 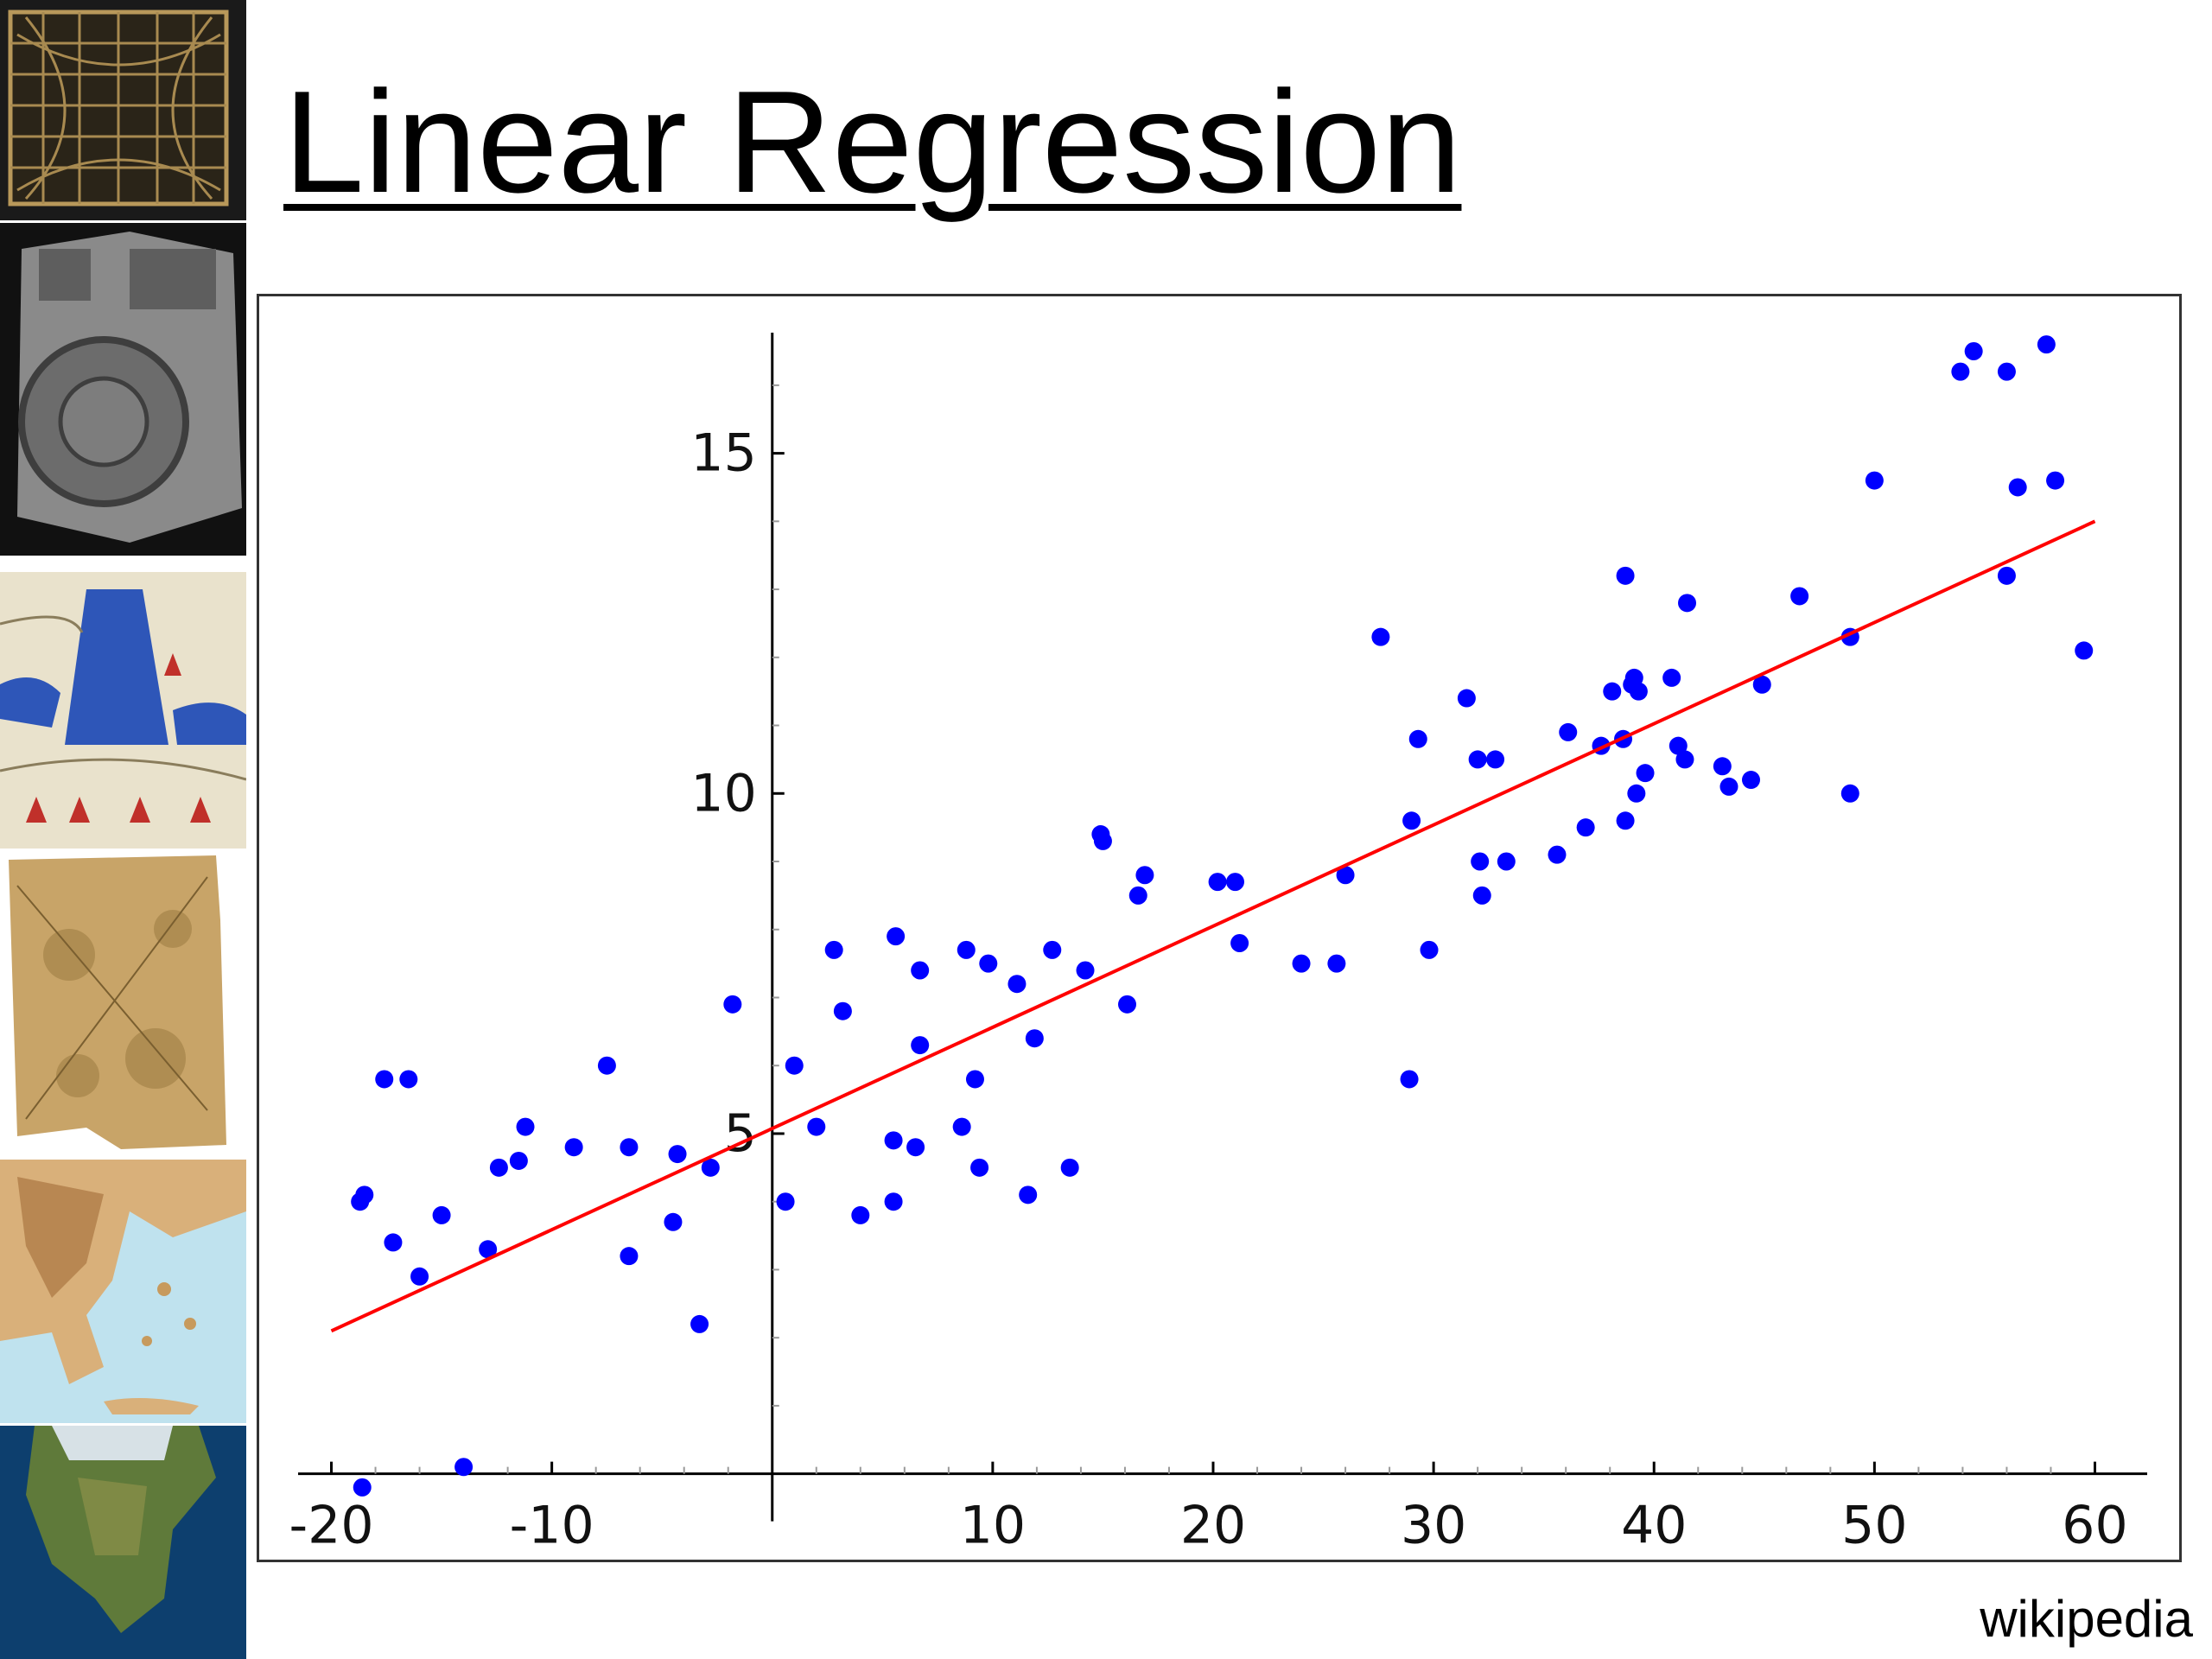 I want to click on x-tick-label: 20, so click(x=1213, y=1526).